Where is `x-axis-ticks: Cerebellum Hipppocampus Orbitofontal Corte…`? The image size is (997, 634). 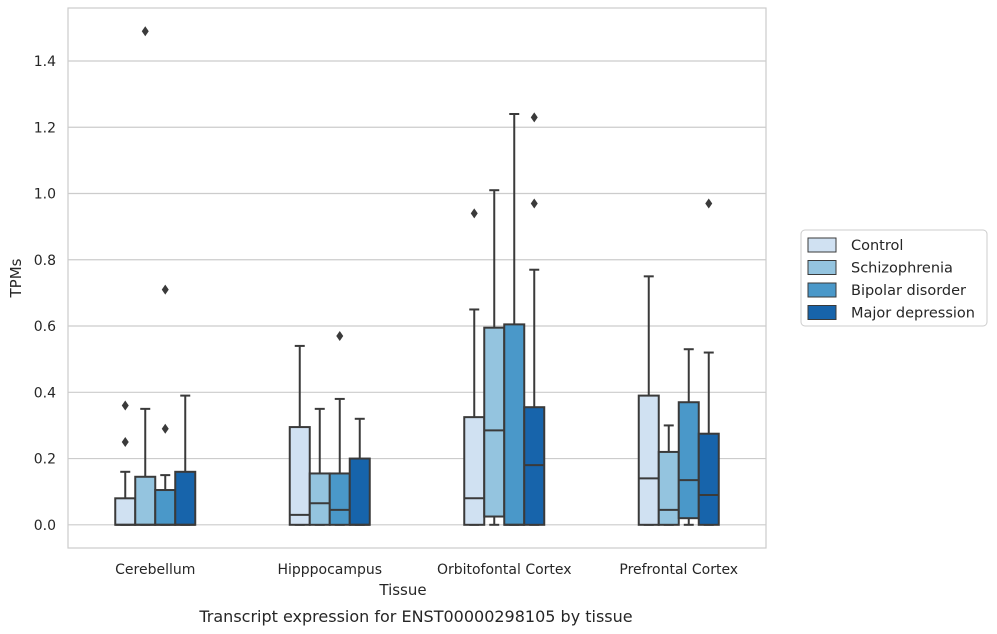
x-axis-ticks: Cerebellum Hipppocampus Orbitofontal Corte… is located at coordinates (426, 570).